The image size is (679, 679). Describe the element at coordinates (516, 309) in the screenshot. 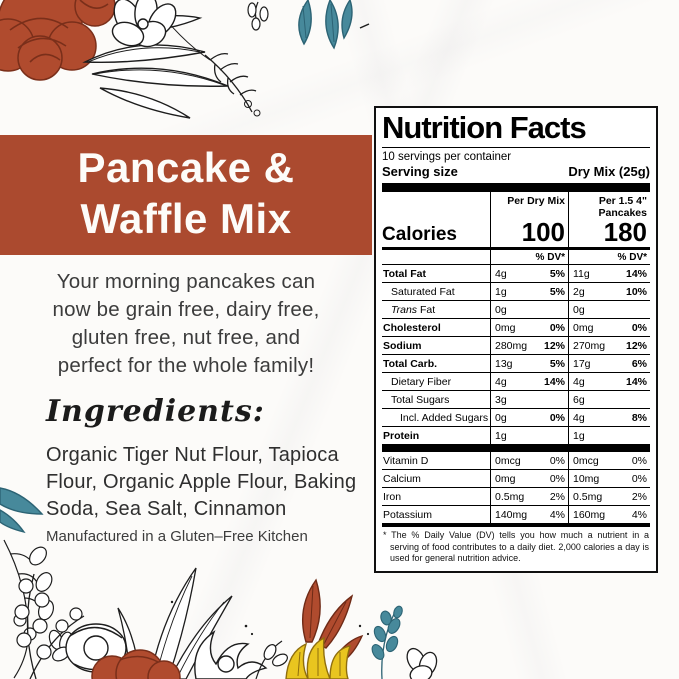

I see `nutrition-row: Trans Fat 0g 0g` at that location.